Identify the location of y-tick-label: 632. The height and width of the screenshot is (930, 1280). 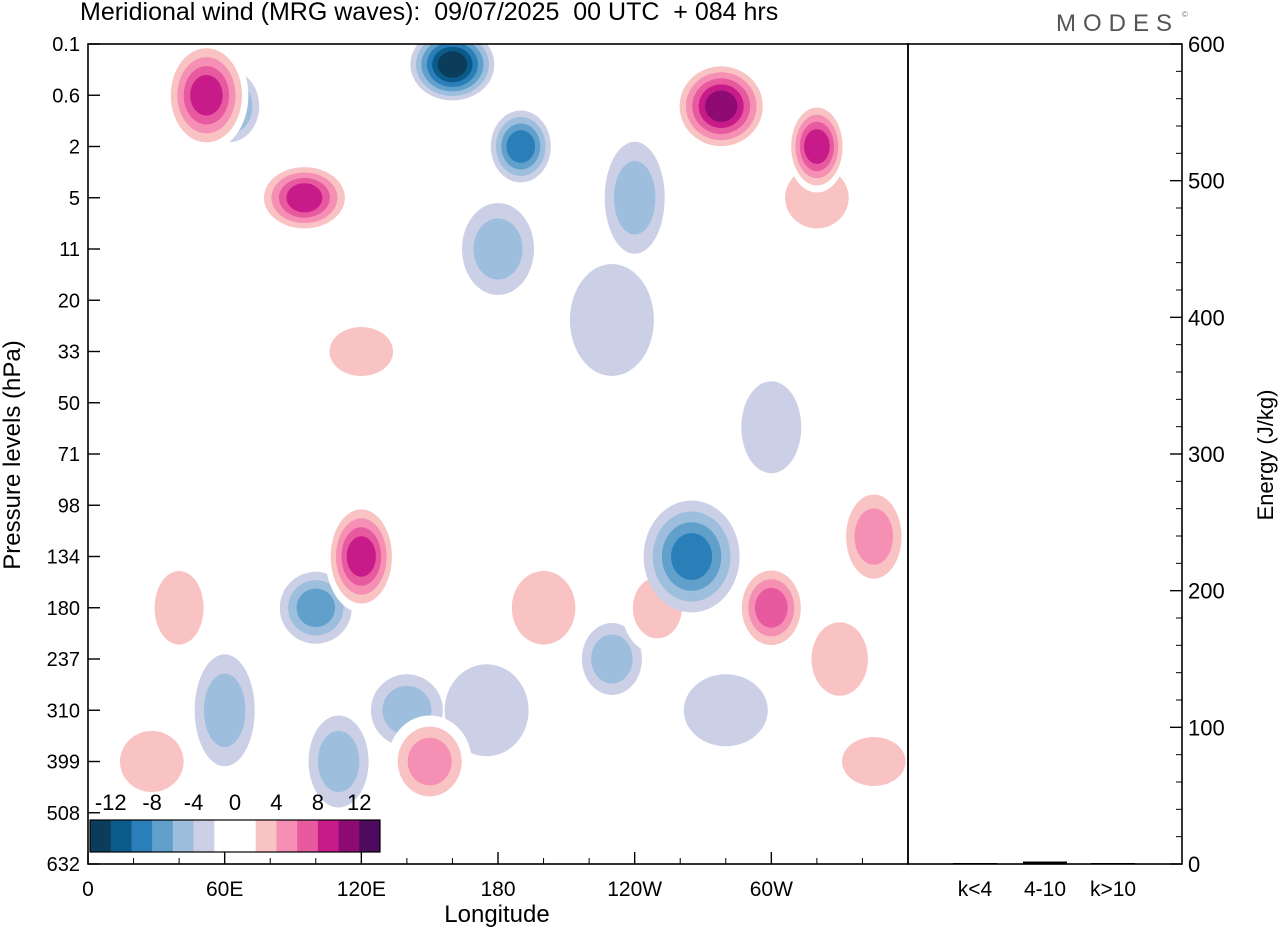
(63, 865).